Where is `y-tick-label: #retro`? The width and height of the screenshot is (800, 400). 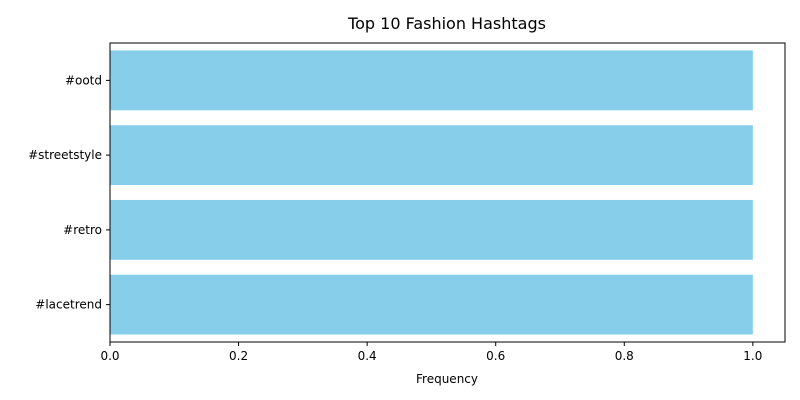 y-tick-label: #retro is located at coordinates (82, 230).